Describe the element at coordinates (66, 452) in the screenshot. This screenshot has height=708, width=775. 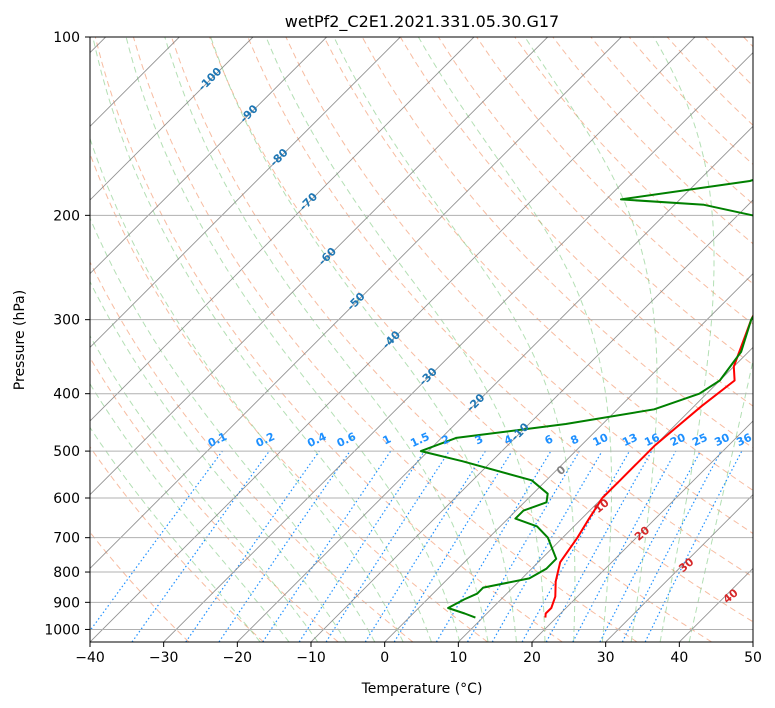
I see `y-tick-label: 500` at that location.